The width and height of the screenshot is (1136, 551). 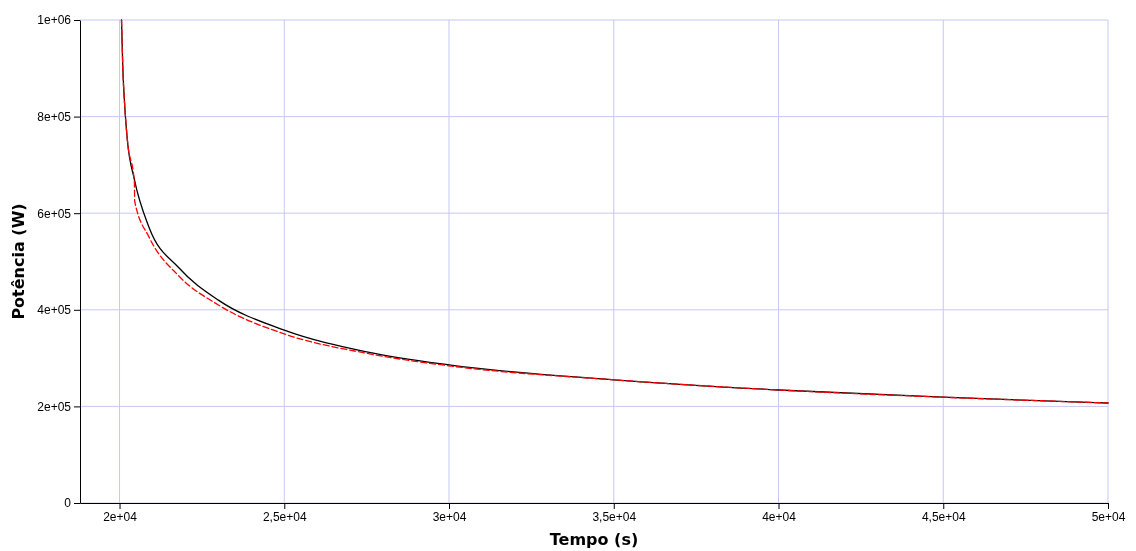 I want to click on y-tick-label: 1e+06, so click(x=54, y=20).